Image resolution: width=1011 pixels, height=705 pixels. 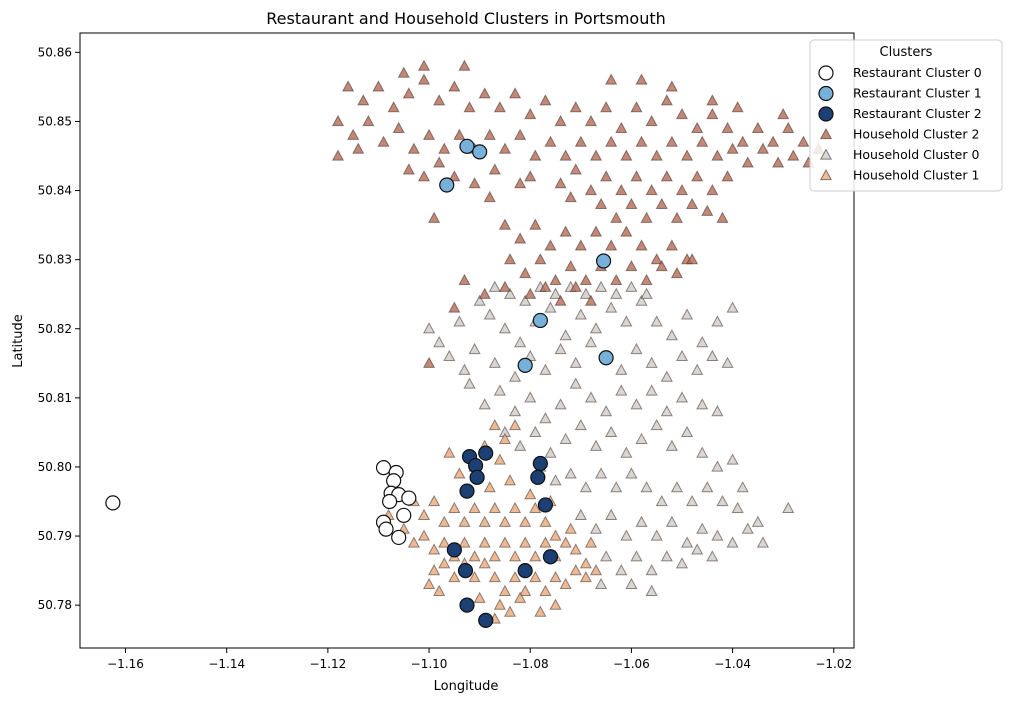 I want to click on household-series, so click(x=492, y=521).